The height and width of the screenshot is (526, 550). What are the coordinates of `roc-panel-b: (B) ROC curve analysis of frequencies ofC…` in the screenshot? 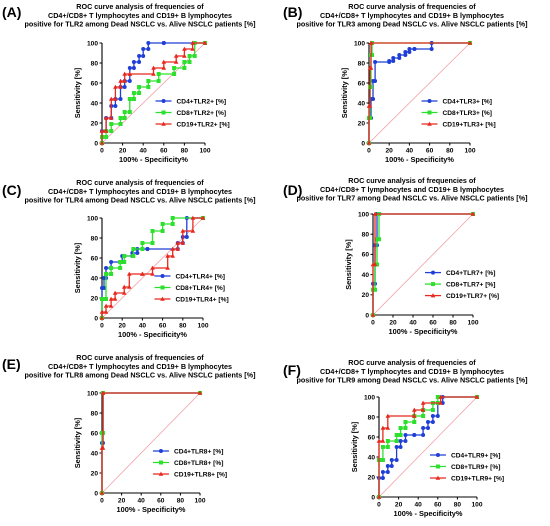 It's located at (405, 83).